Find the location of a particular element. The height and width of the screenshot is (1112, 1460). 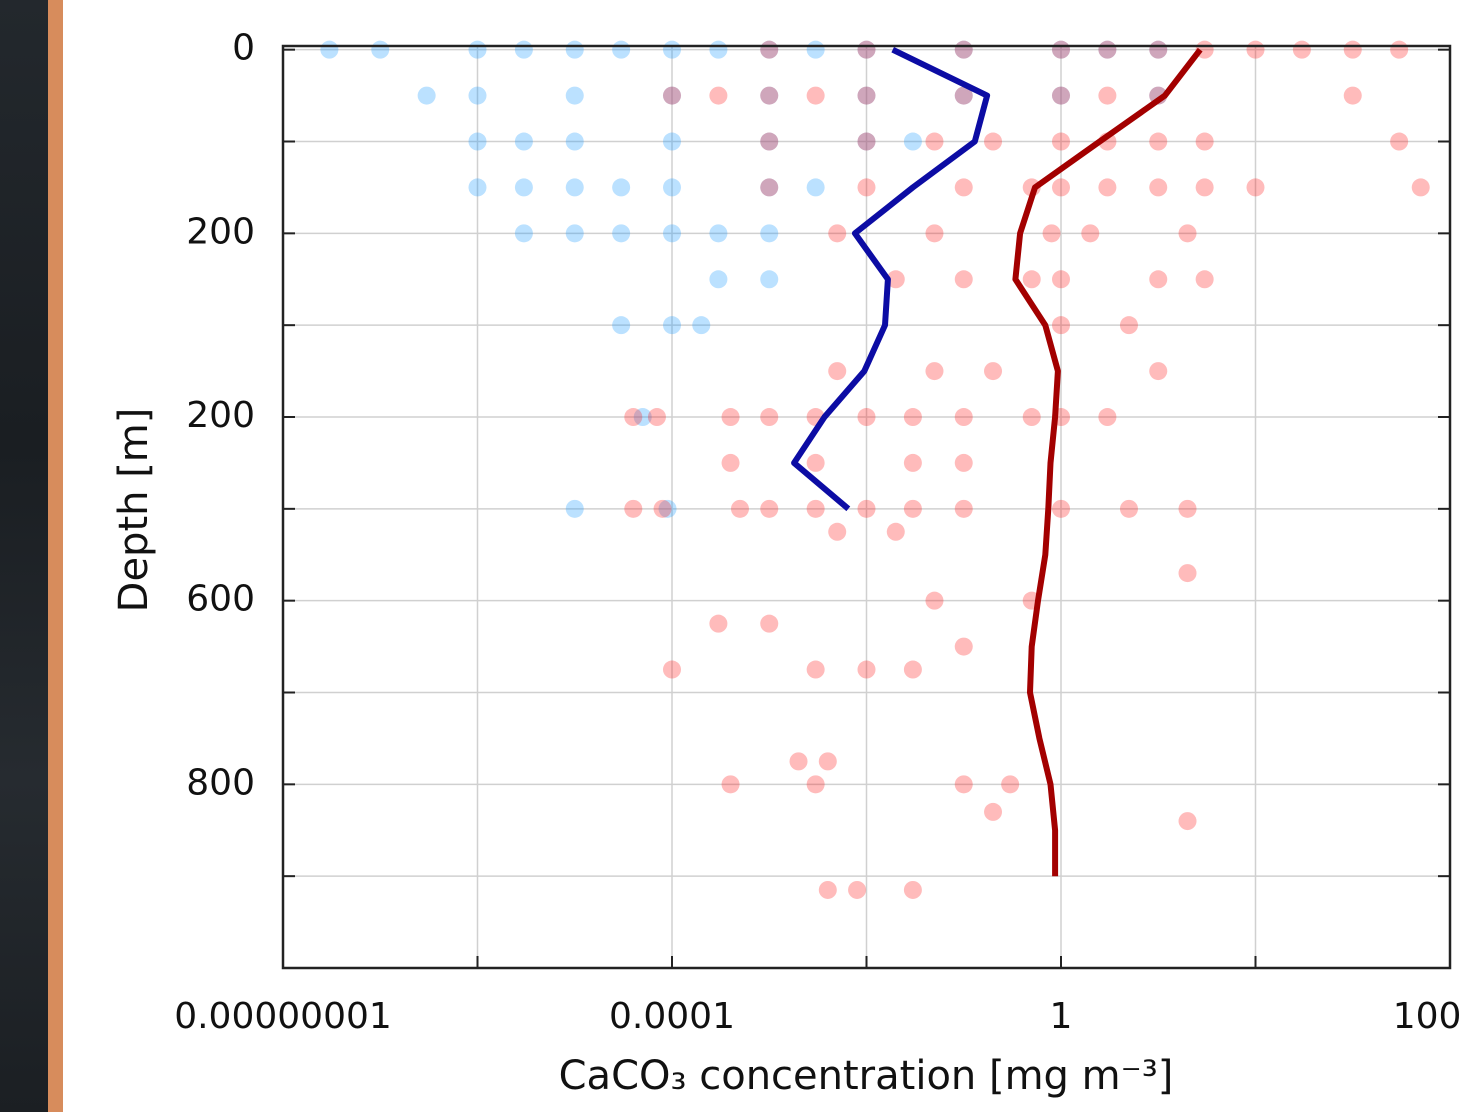

x-tick-label: 0.00000001 is located at coordinates (283, 1016).